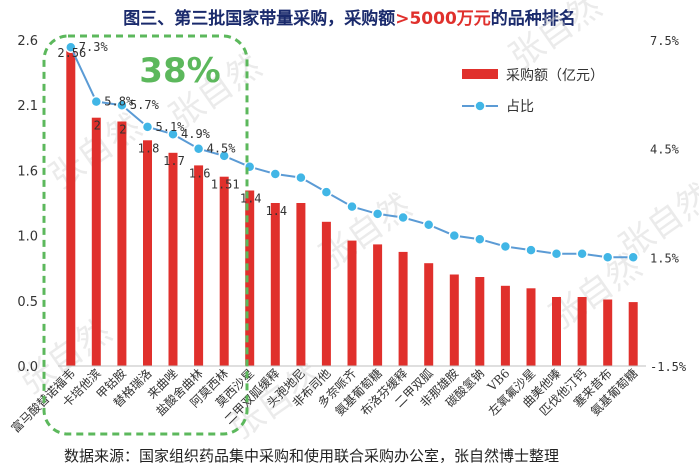 This screenshot has height=476, width=699. I want to click on bar-value-label: 1.51, so click(225, 185).